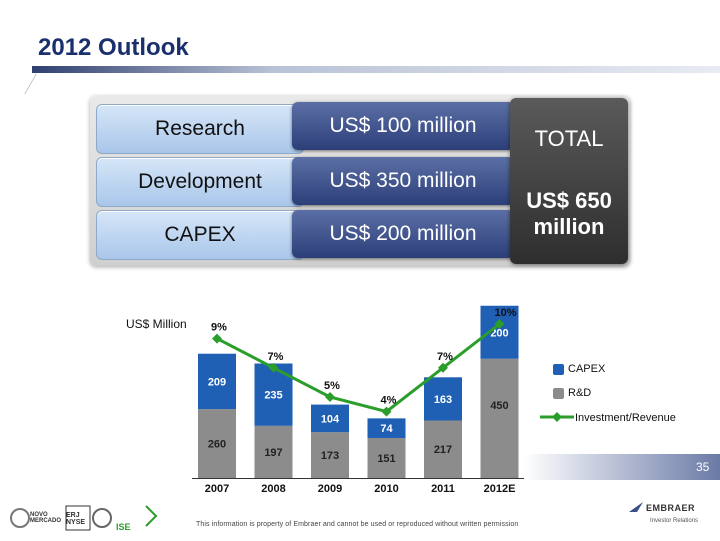 This screenshot has width=720, height=541. What do you see at coordinates (558, 393) in the screenshot?
I see `legend-swatch-rd` at bounding box center [558, 393].